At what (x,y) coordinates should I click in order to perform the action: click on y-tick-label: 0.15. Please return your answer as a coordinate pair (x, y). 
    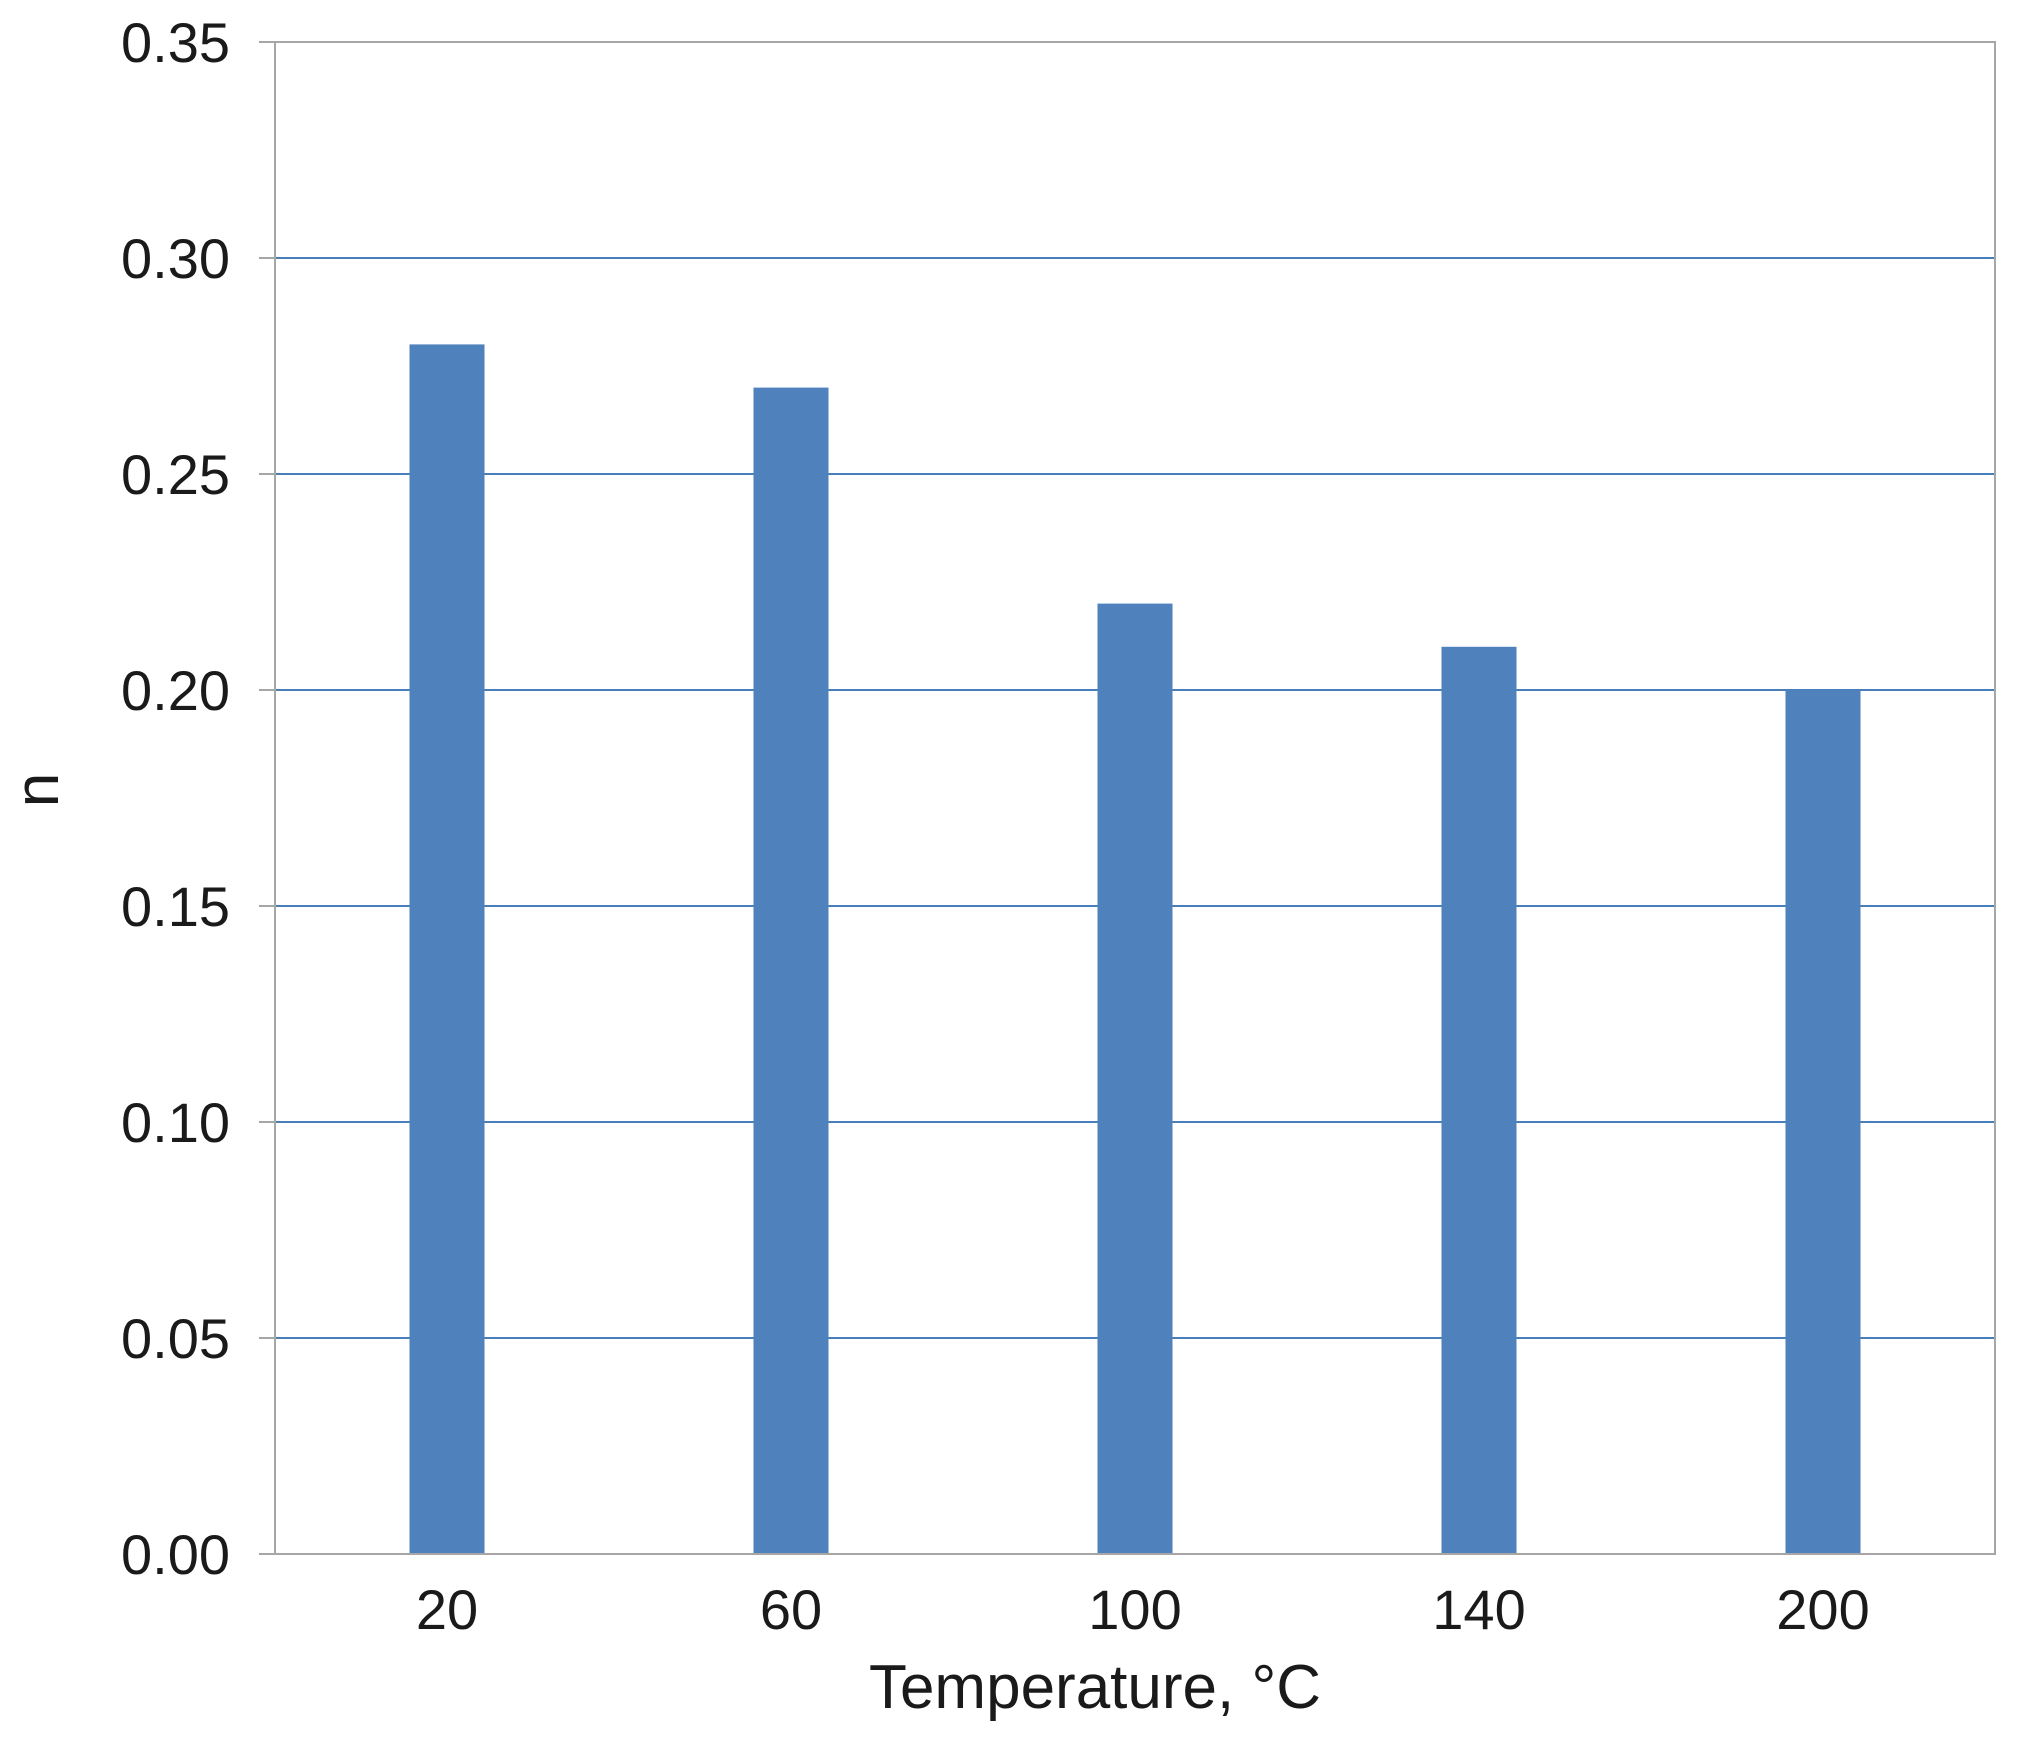
    Looking at the image, I should click on (175, 906).